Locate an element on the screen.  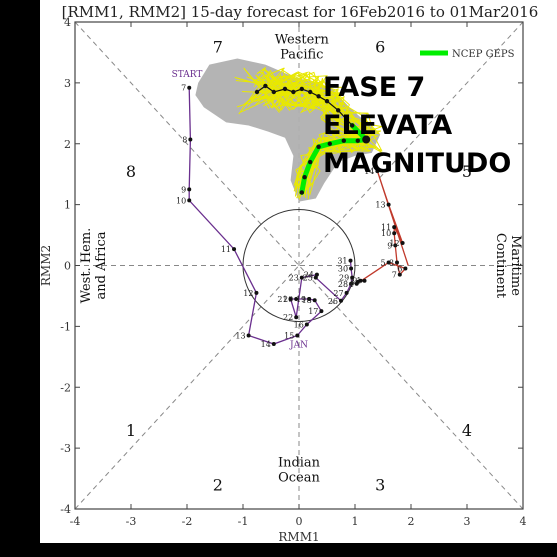
x-tick-label: 4 is located at coordinates (523, 521).